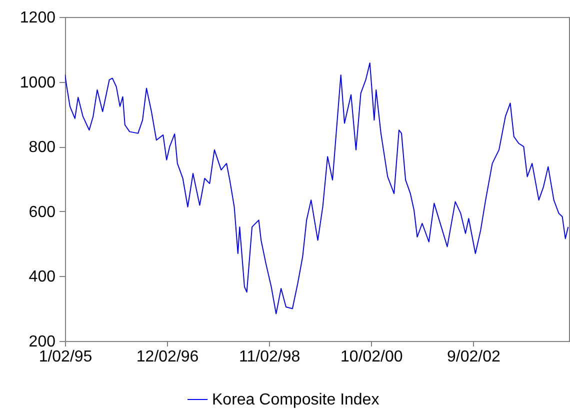 This screenshot has width=570, height=414. Describe the element at coordinates (296, 400) in the screenshot. I see `legend-label: Korea Composite Index` at that location.